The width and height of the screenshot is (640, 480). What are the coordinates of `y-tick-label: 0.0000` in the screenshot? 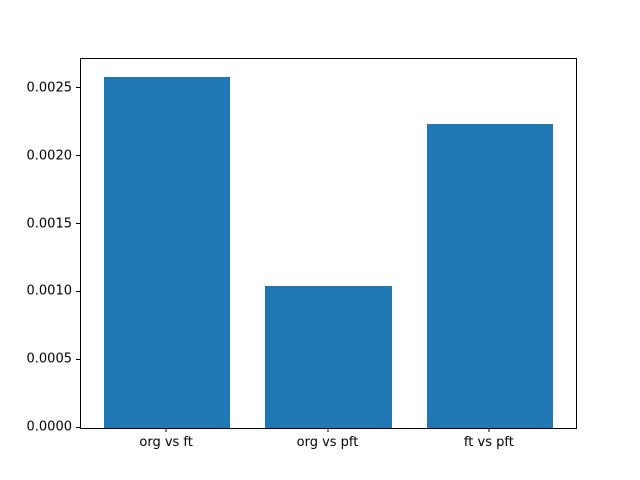 It's located at (49, 427).